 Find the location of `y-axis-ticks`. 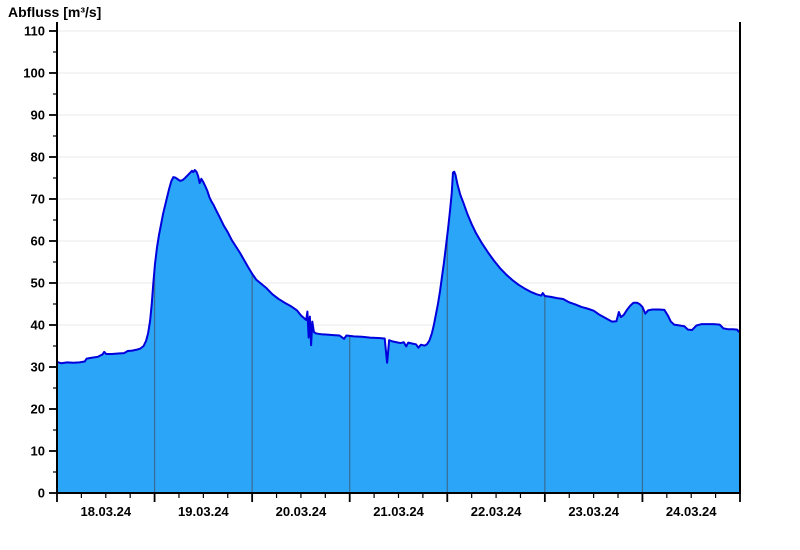

y-axis-ticks is located at coordinates (53, 262).